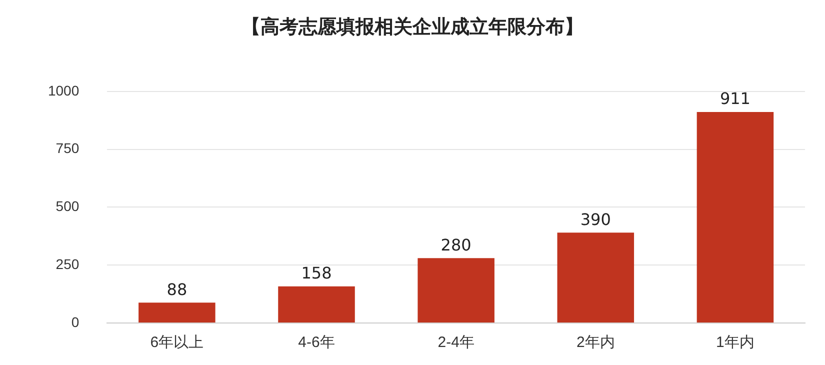  Describe the element at coordinates (595, 219) in the screenshot. I see `data-label: 390` at that location.